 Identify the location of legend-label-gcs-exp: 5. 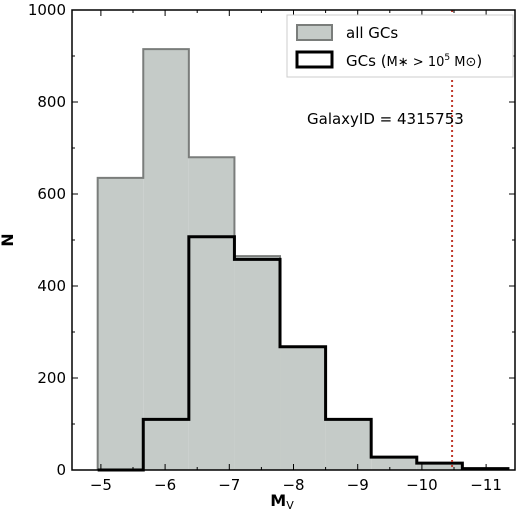
(447, 58).